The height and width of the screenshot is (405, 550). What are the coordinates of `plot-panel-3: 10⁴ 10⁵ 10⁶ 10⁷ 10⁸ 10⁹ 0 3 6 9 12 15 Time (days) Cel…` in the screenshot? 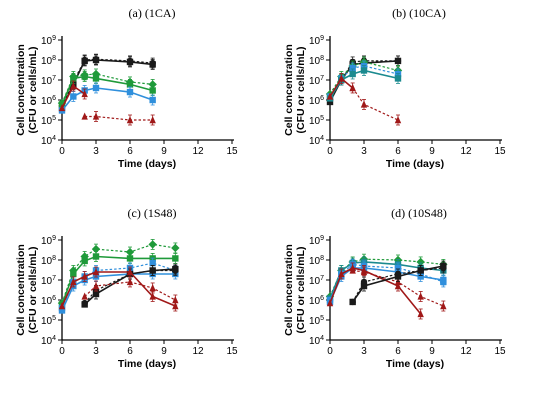 It's located at (126, 302).